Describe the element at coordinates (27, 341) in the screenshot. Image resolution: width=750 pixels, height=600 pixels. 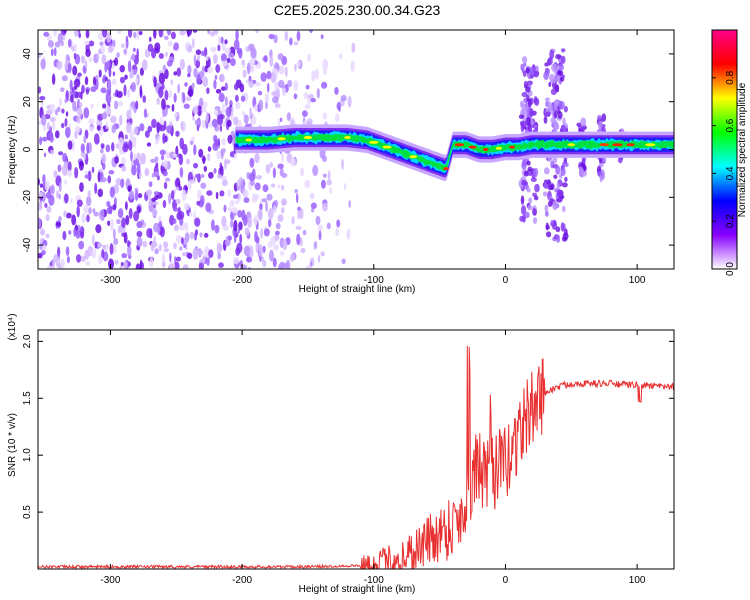
I see `y-tick-label: 2.0` at that location.